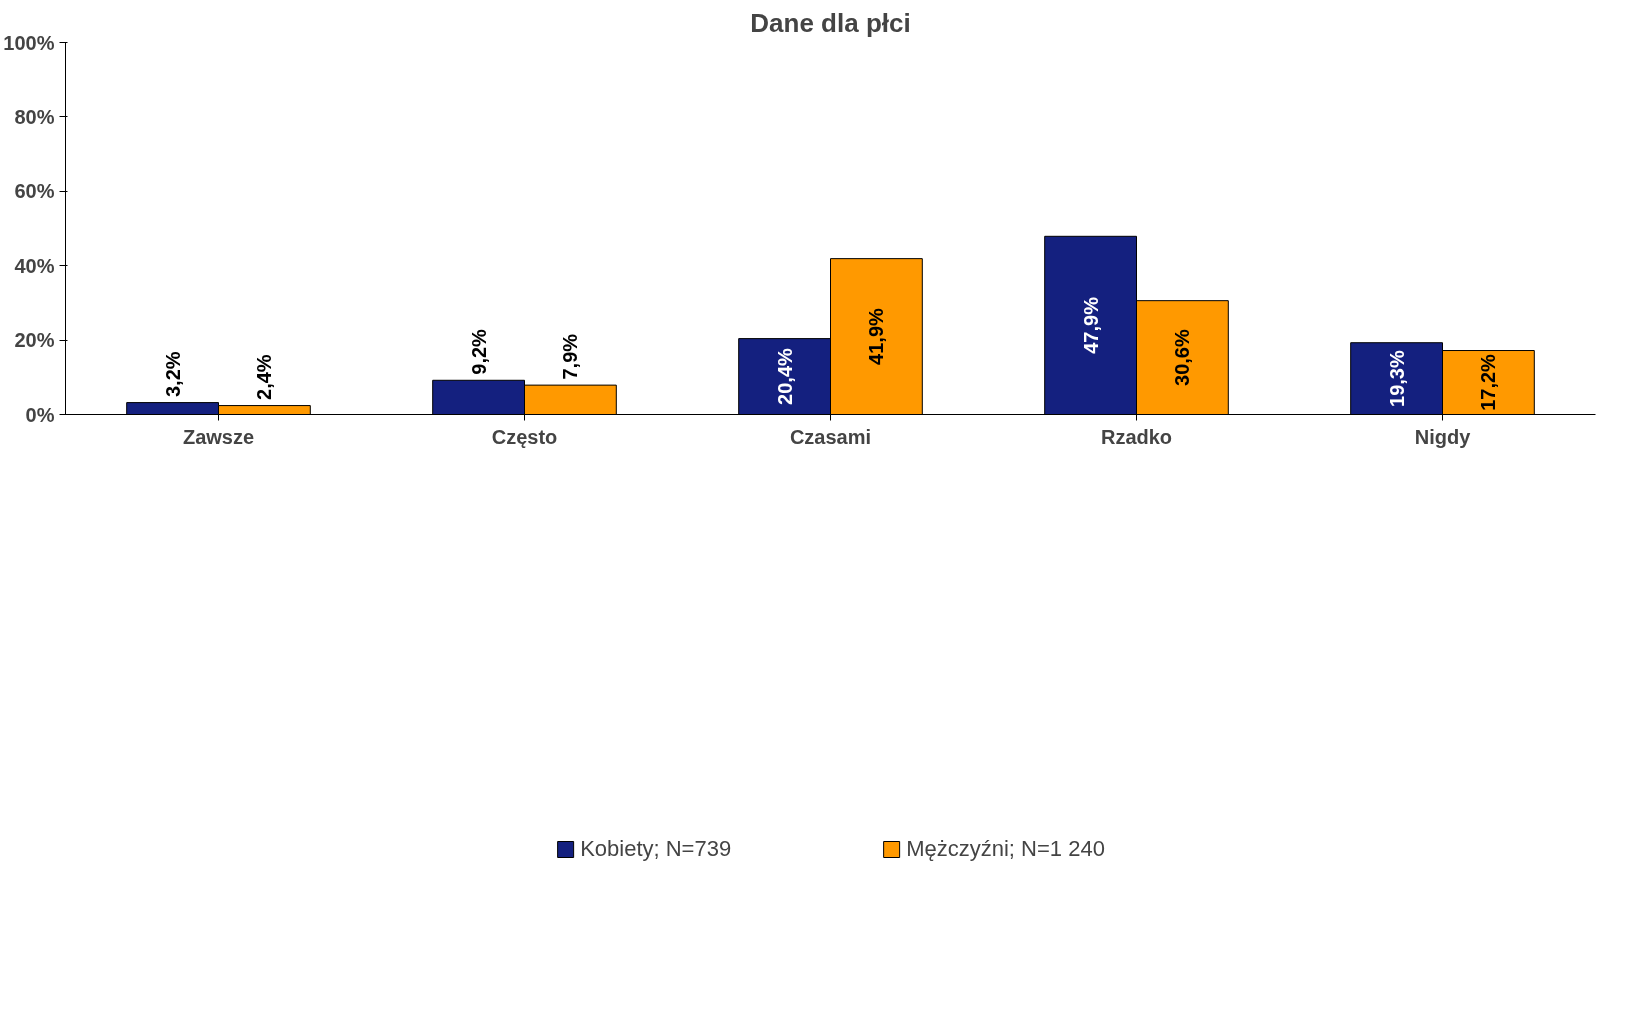  What do you see at coordinates (34, 116) in the screenshot?
I see `y-tick-label: 80%` at bounding box center [34, 116].